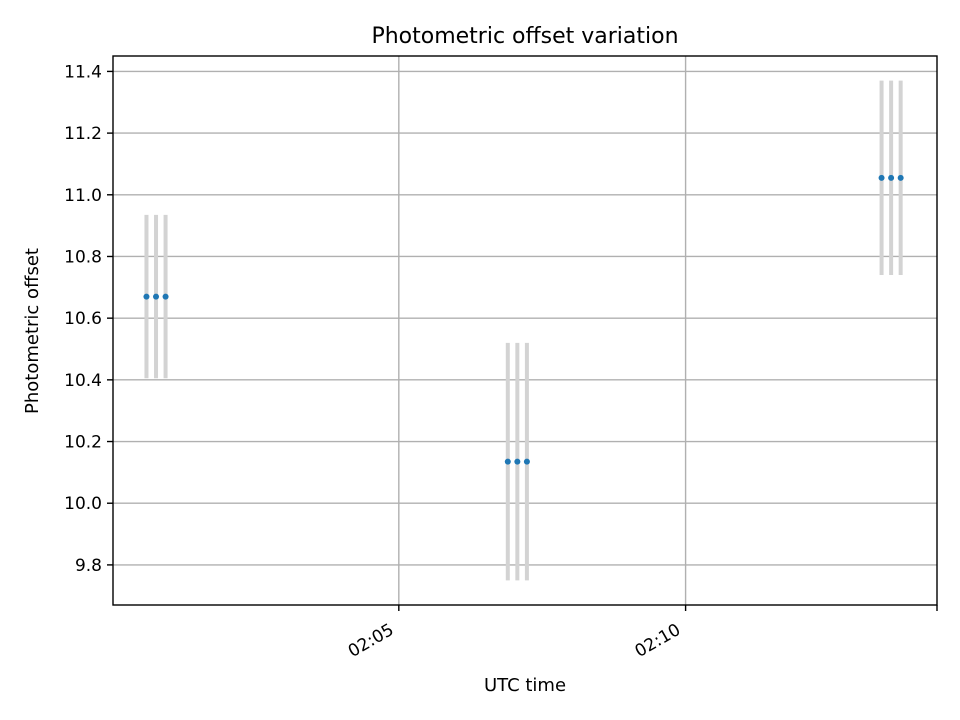 This screenshot has width=960, height=720. I want to click on y-tick-label: 11.4, so click(83, 72).